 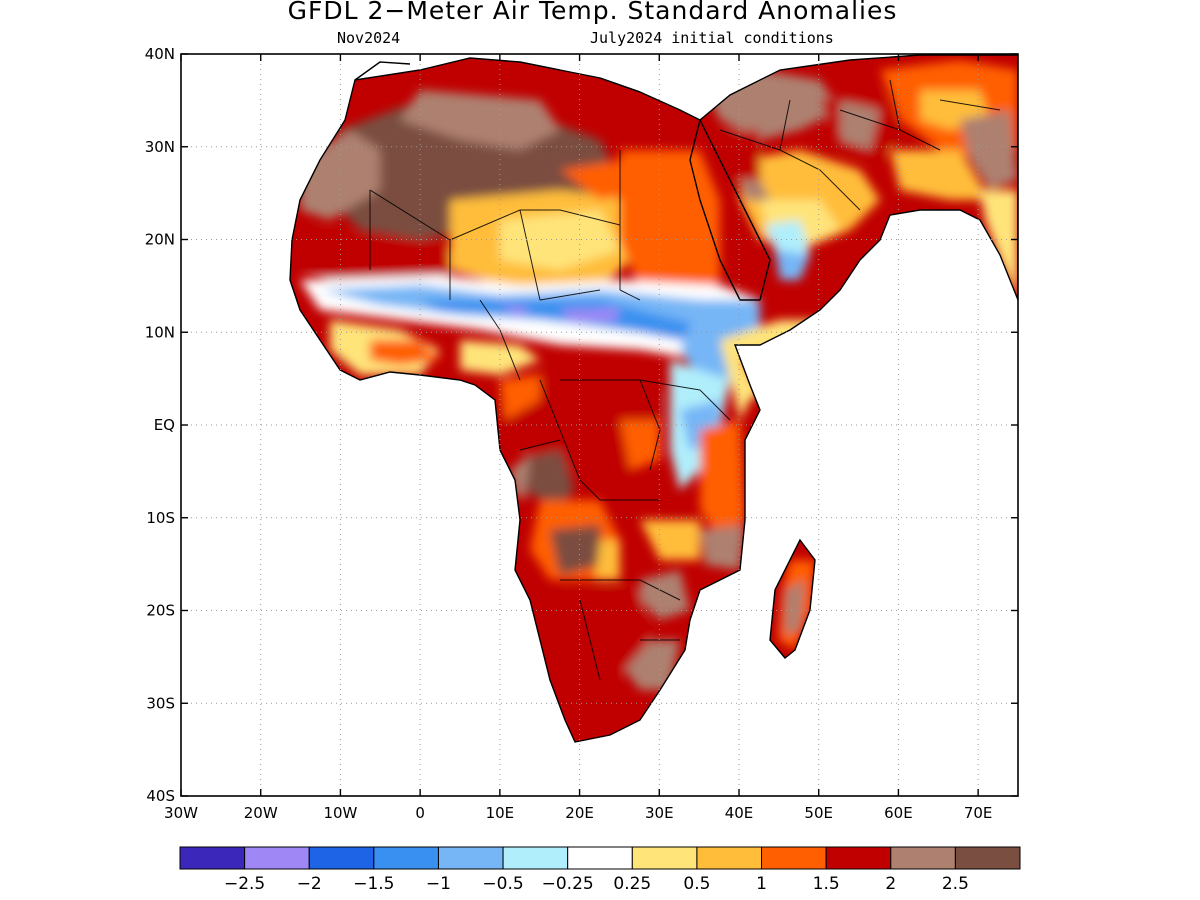 What do you see at coordinates (579, 813) in the screenshot?
I see `lon-tick-label: 20E` at bounding box center [579, 813].